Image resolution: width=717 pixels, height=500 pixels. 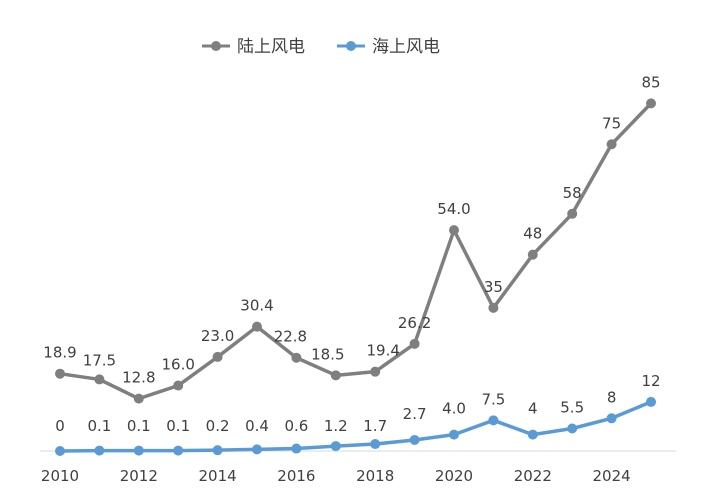 I want to click on data-point-s1-2011, so click(x=99, y=450).